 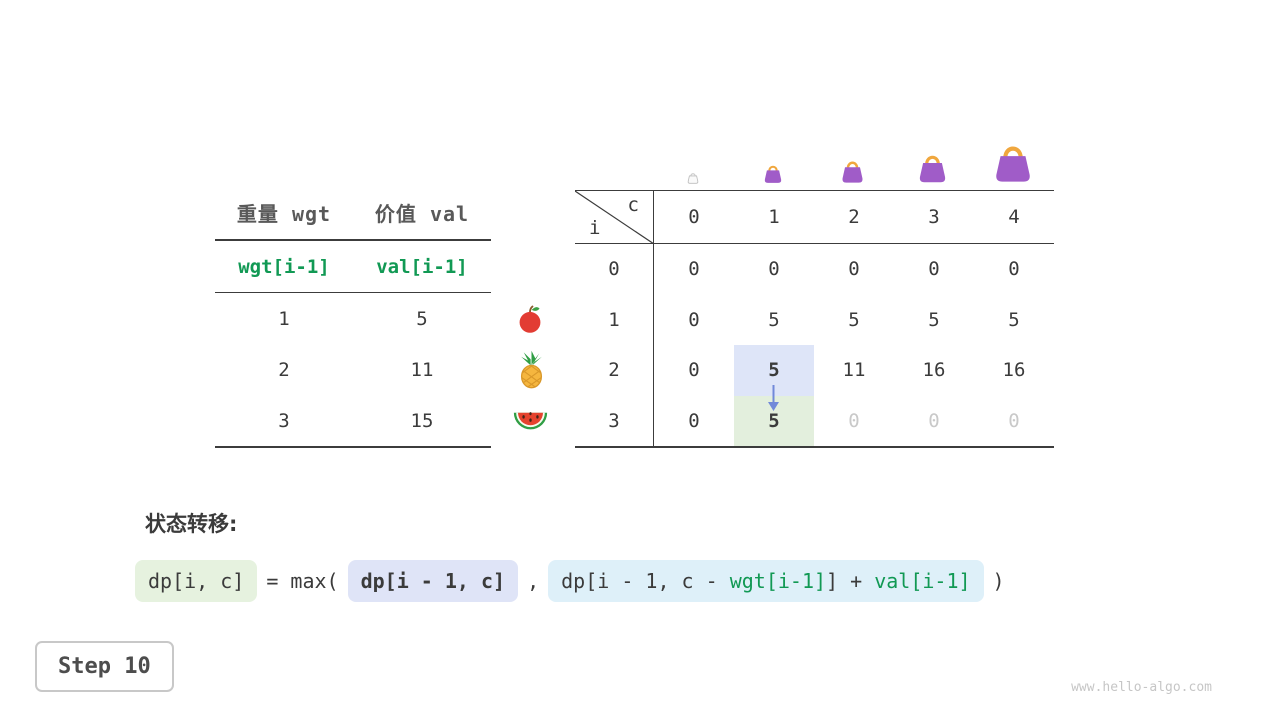 I want to click on table-row: 2 11, so click(x=353, y=369).